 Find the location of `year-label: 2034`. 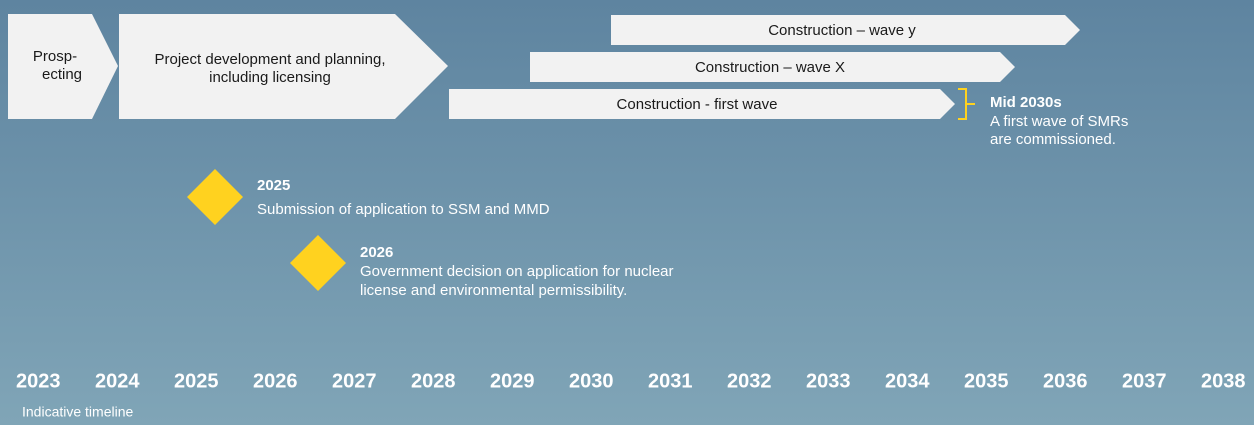

year-label: 2034 is located at coordinates (907, 381).